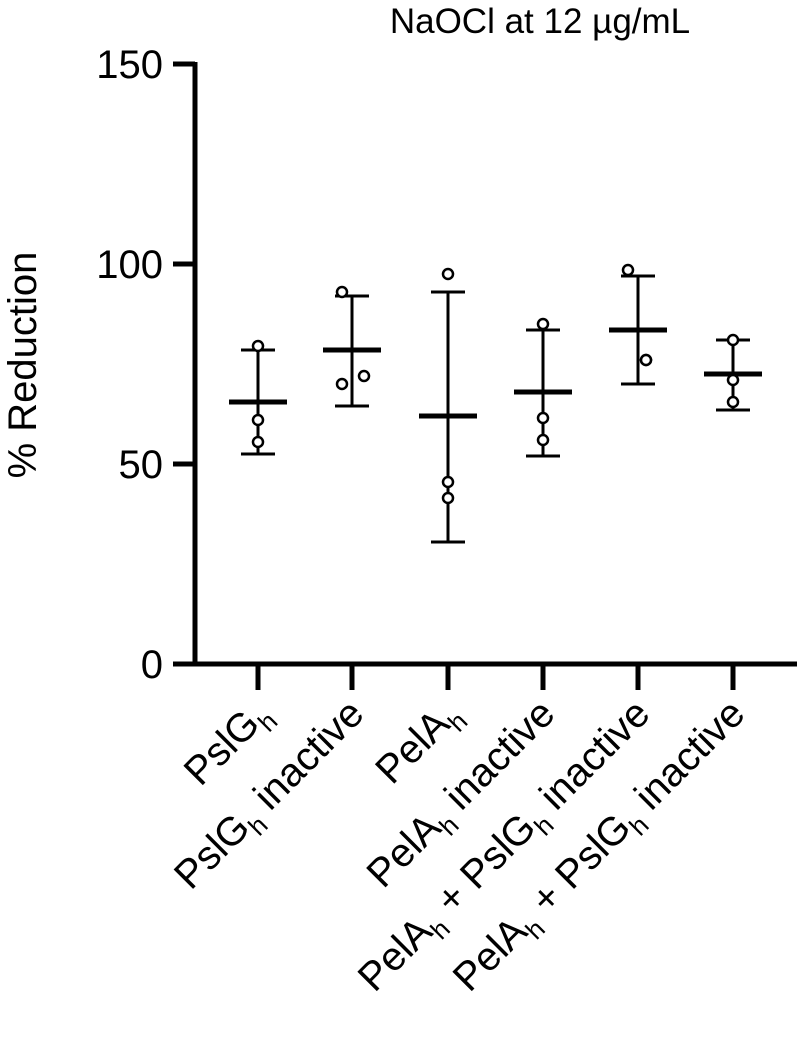 The image size is (799, 1050). I want to click on y-tick-label: 0, so click(152, 665).